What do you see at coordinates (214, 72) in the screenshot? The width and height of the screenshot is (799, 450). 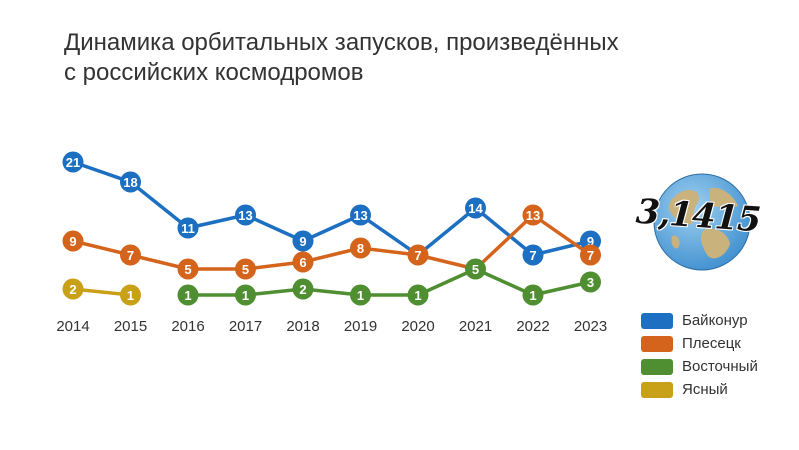 I see `chart-title-line-2: с российских космодромов` at bounding box center [214, 72].